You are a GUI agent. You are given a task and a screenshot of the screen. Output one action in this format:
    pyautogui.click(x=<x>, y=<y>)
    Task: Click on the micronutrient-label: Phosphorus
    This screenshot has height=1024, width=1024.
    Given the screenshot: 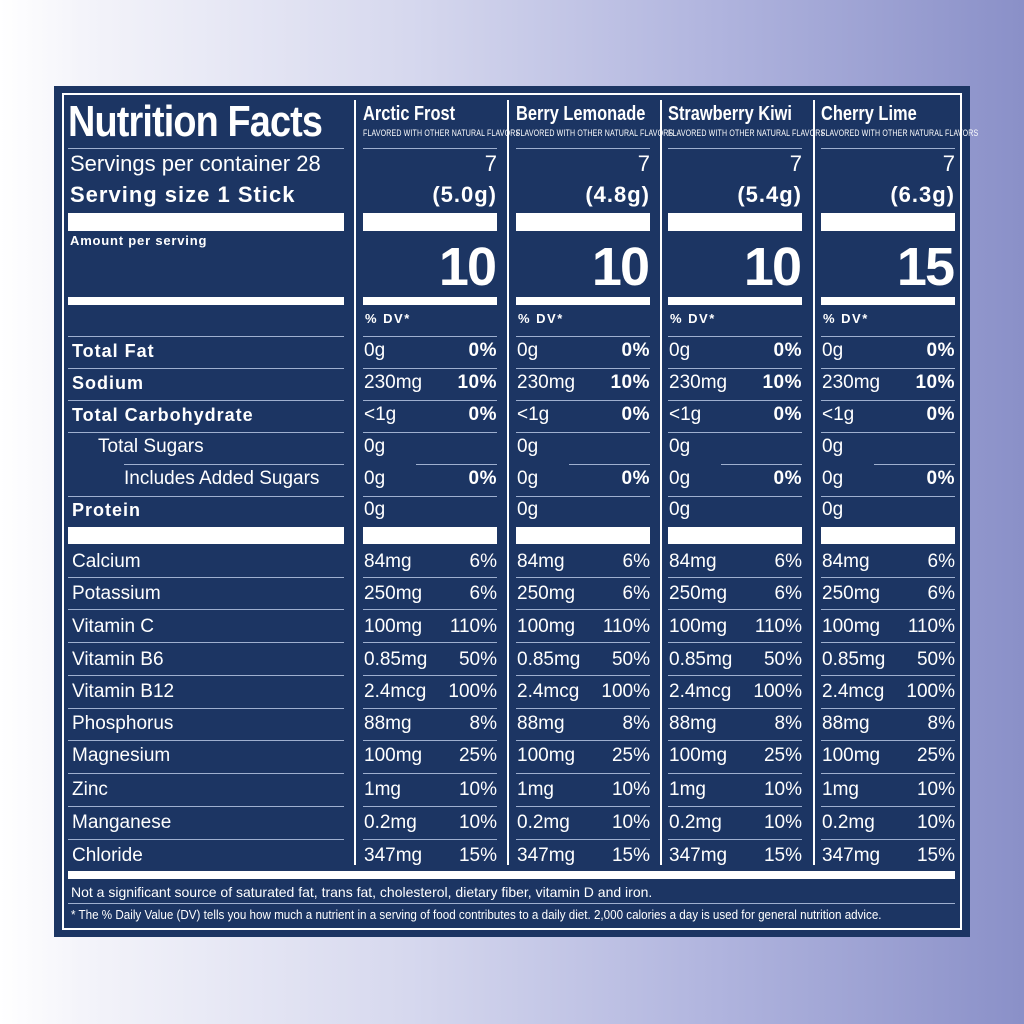 What is the action you would take?
    pyautogui.click(x=123, y=723)
    